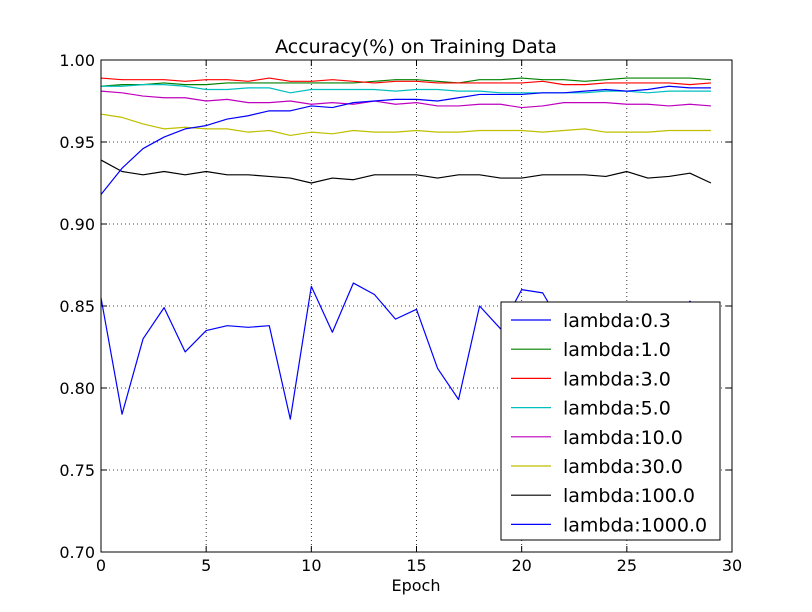  Describe the element at coordinates (77, 224) in the screenshot. I see `y-tick-label: 0.90` at that location.